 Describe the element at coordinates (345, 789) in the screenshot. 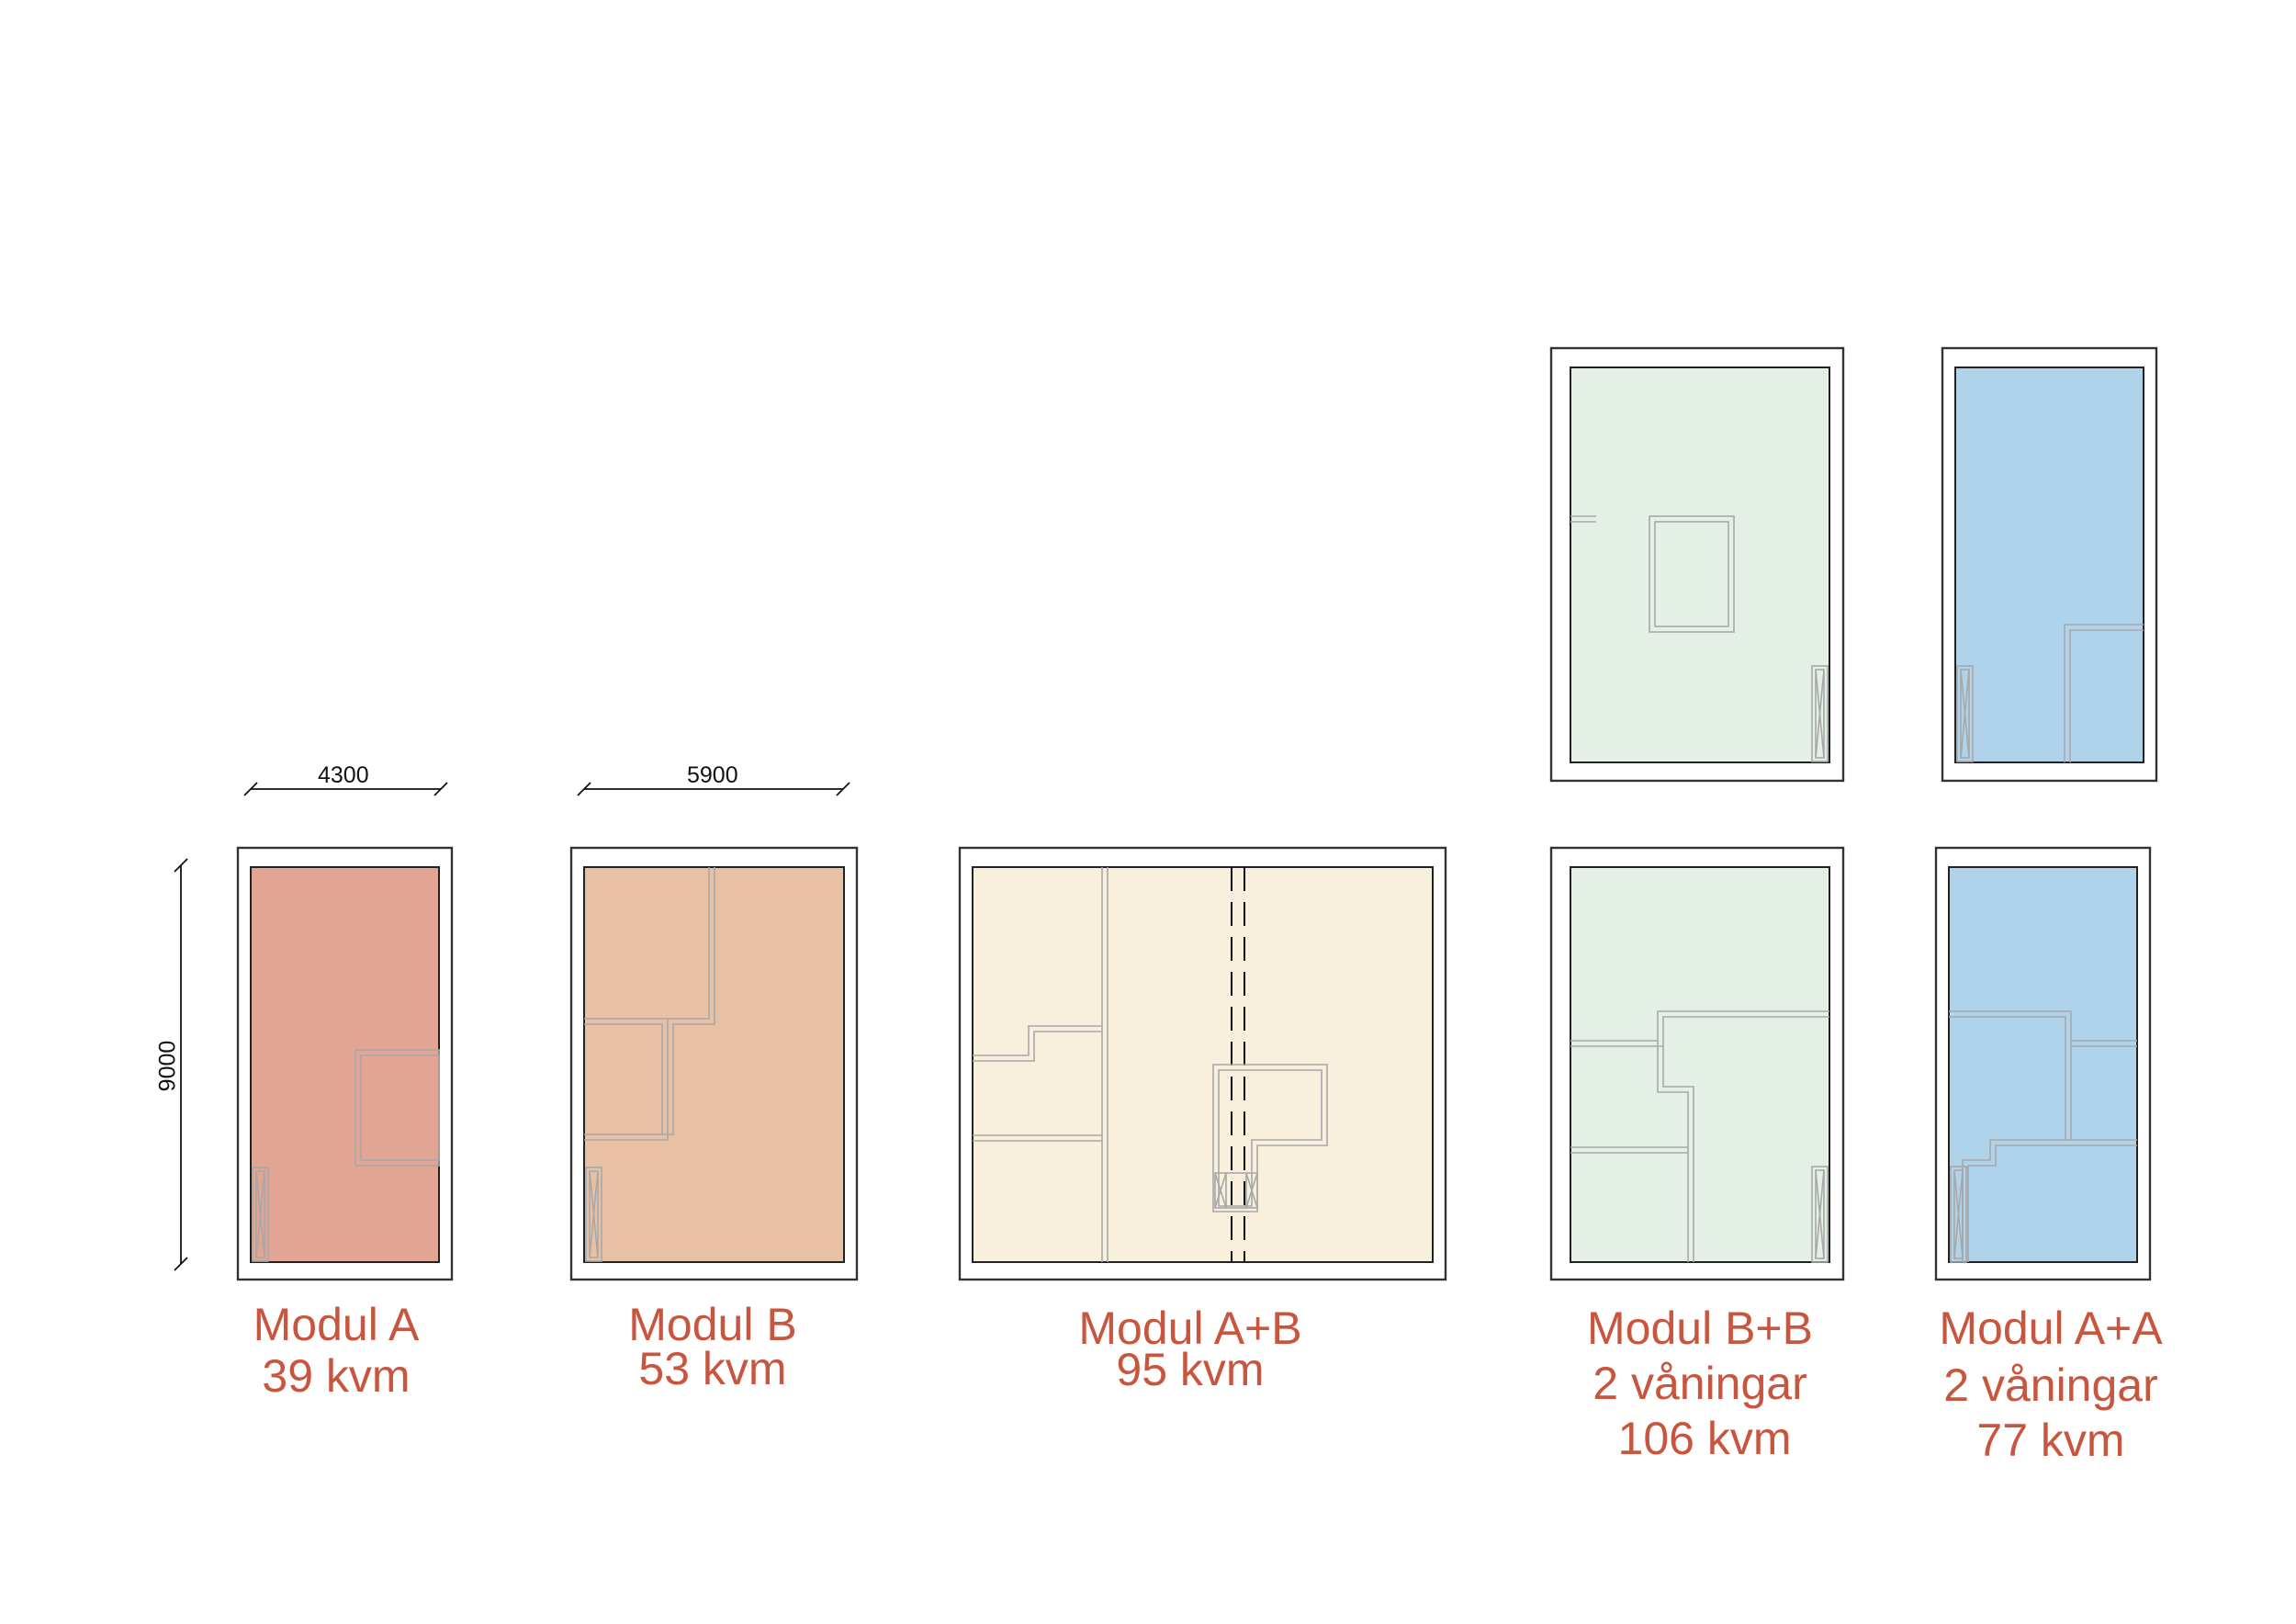

I see `dimension-width-a` at that location.